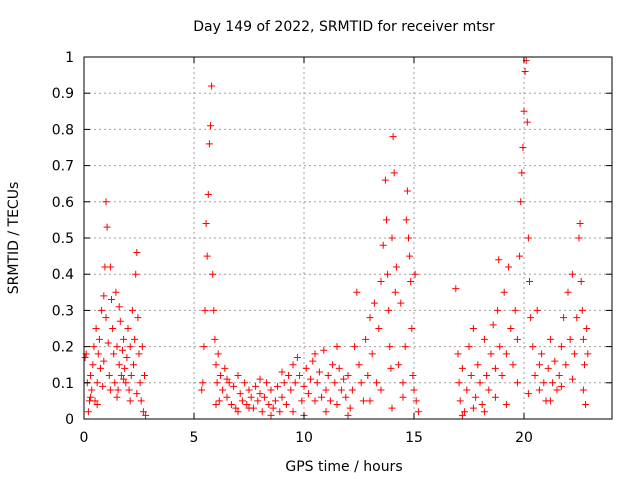 The height and width of the screenshot is (480, 640). Describe the element at coordinates (14, 238) in the screenshot. I see `y-axis-label: SRMTID / TECUs` at that location.